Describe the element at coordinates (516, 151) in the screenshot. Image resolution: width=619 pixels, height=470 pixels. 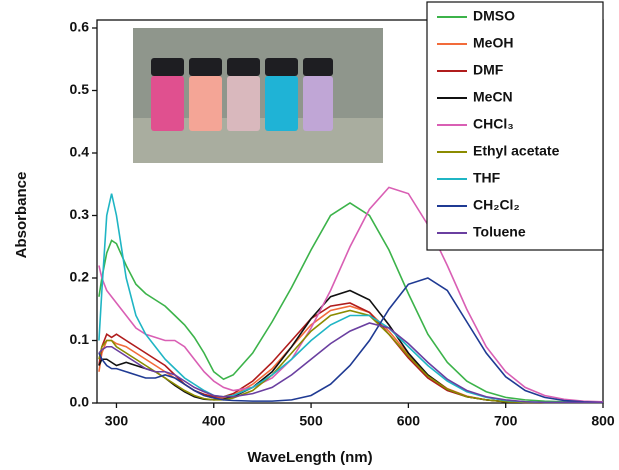
I see `legend-label: Ethyl acetate` at that location.